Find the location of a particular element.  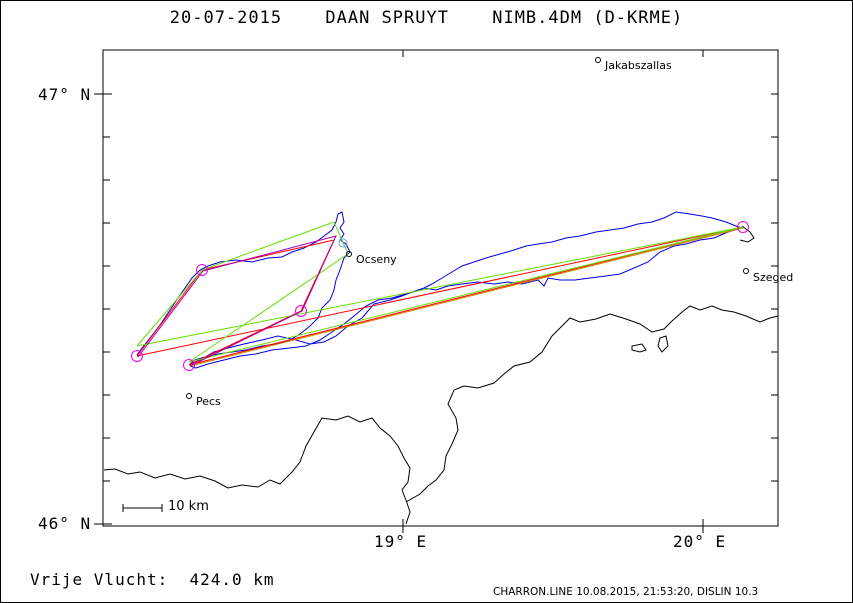

city-label-ocseny: Ocseny is located at coordinates (376, 259).